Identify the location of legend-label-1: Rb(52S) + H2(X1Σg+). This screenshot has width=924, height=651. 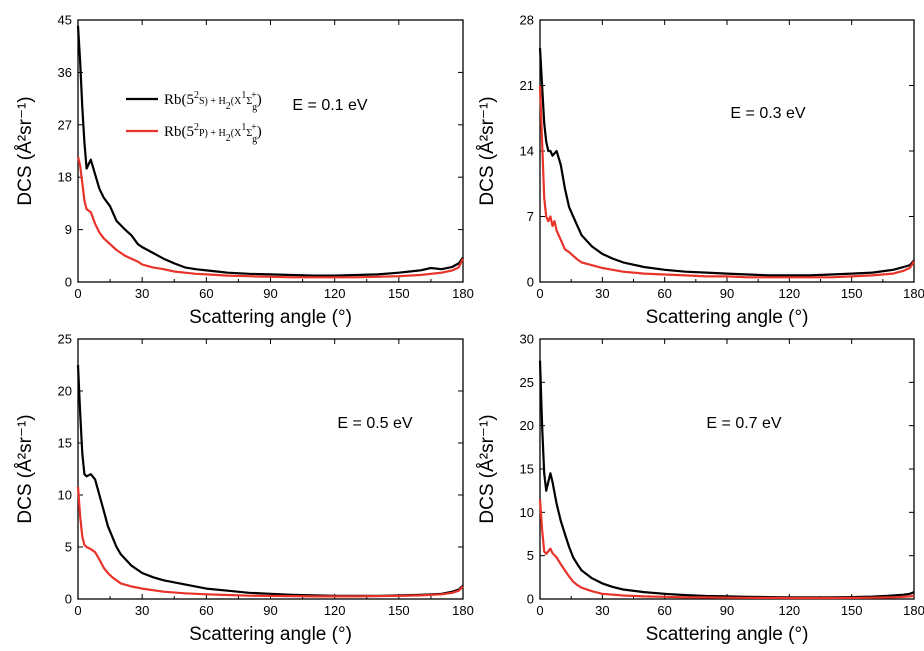
(213, 101).